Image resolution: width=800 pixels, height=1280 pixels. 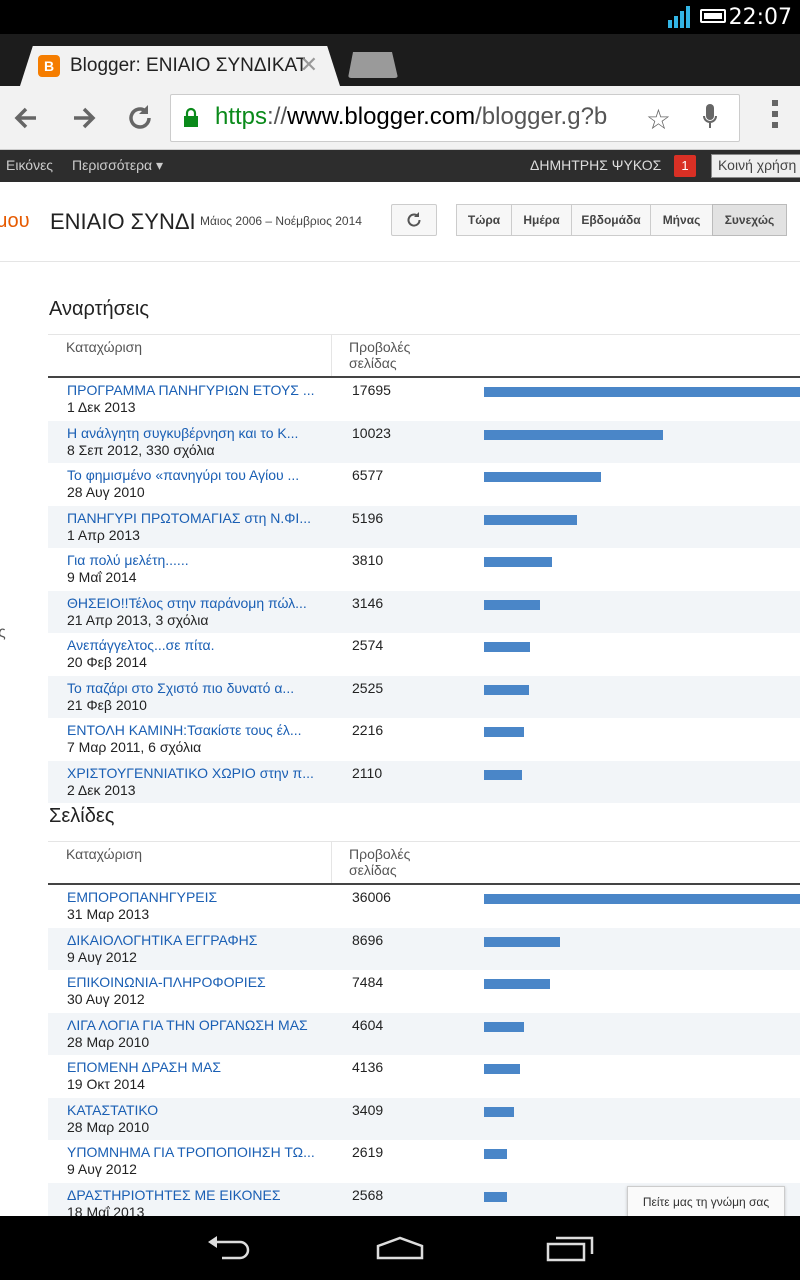 What do you see at coordinates (570, 1248) in the screenshot?
I see `recent-apps-icon` at bounding box center [570, 1248].